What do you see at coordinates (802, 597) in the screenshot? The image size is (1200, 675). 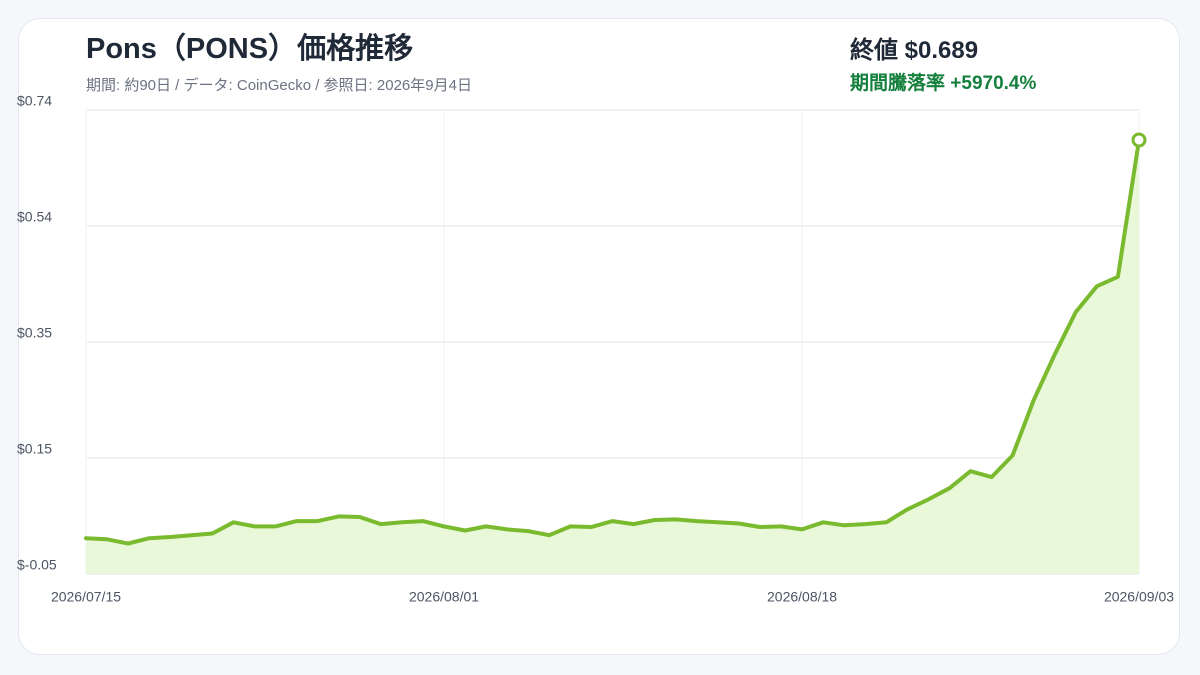 I see `x-tick-label: 2026/08/18` at bounding box center [802, 597].